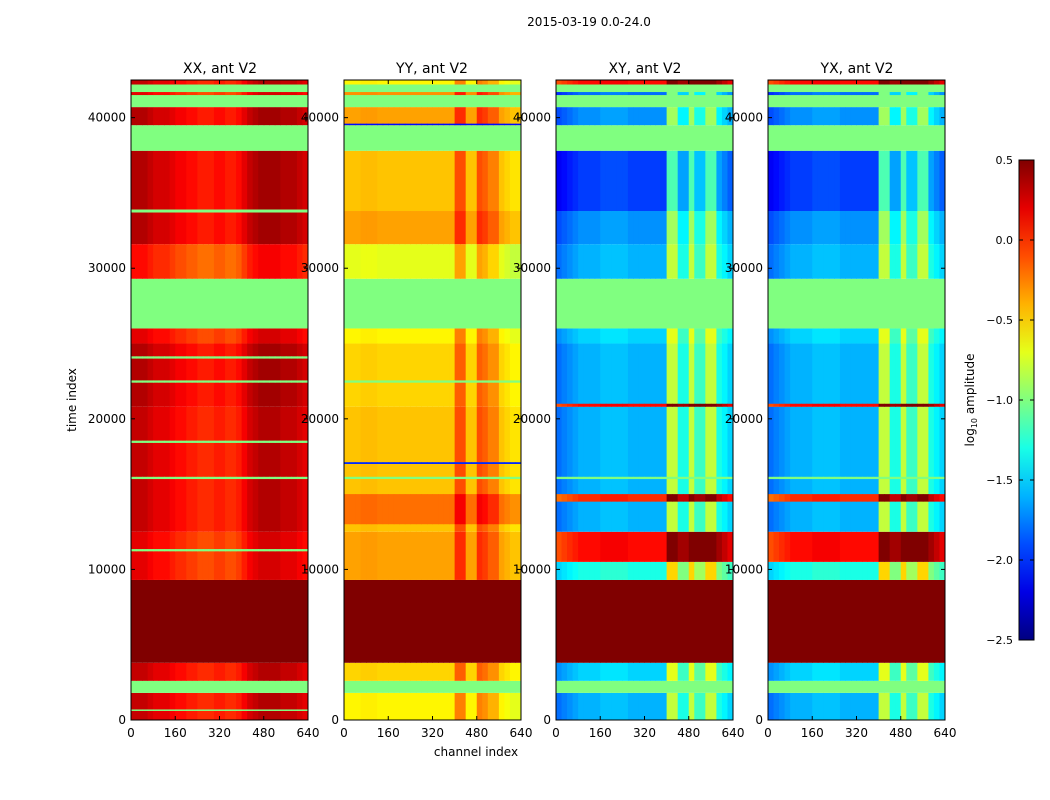 This screenshot has height=800, width=1050. I want to click on y-tick-label: 40000, so click(532, 118).